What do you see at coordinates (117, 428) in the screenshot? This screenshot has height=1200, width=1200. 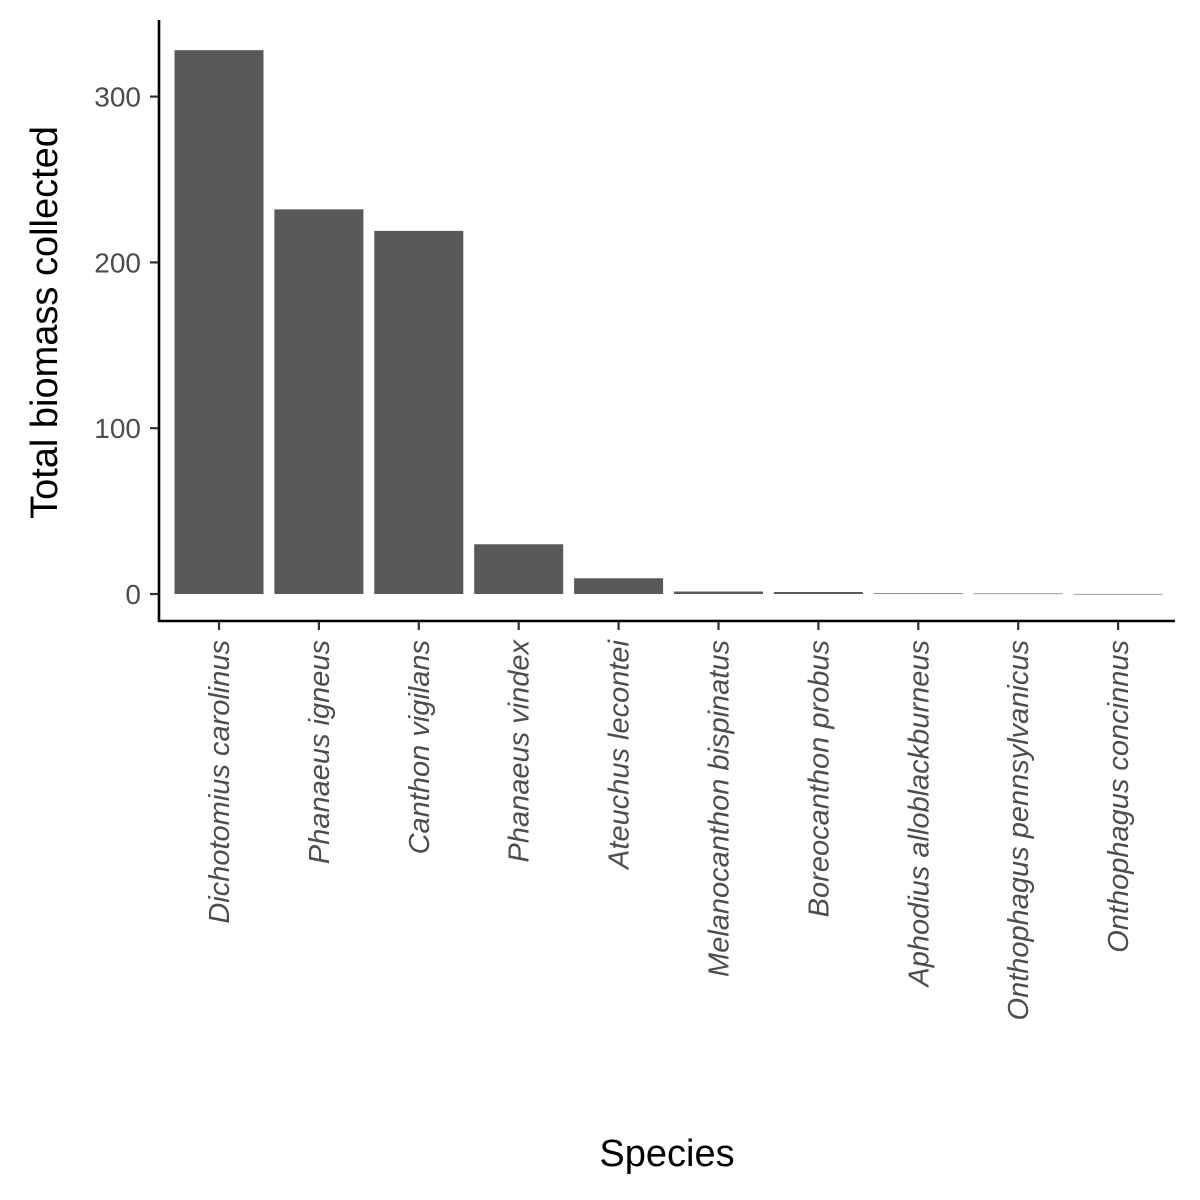 I see `y-tick-label: 100` at bounding box center [117, 428].